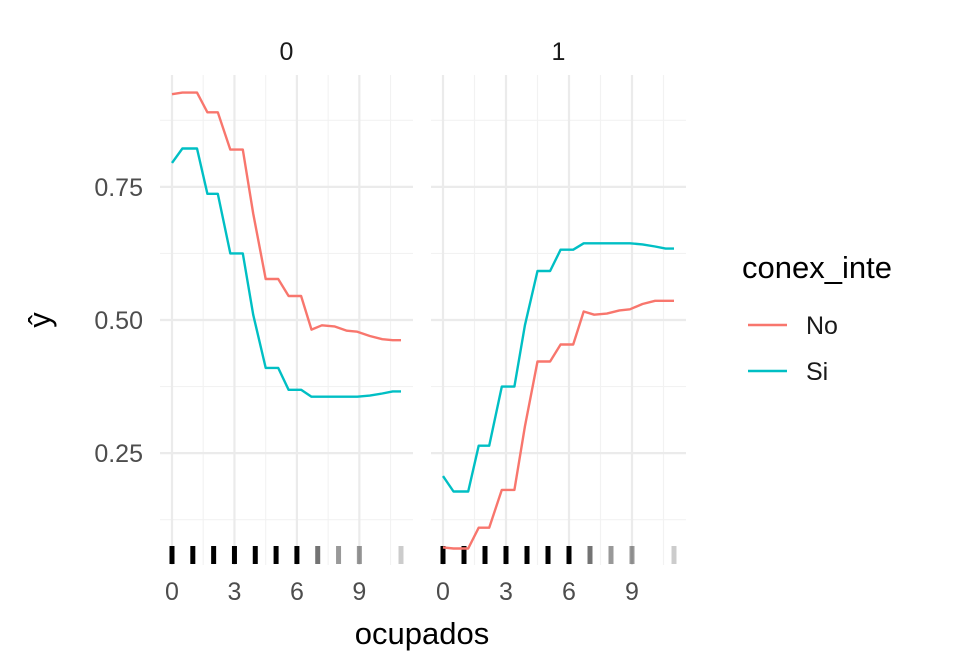 The width and height of the screenshot is (960, 672). What do you see at coordinates (118, 188) in the screenshot?
I see `y-tick-label: 0.75` at bounding box center [118, 188].